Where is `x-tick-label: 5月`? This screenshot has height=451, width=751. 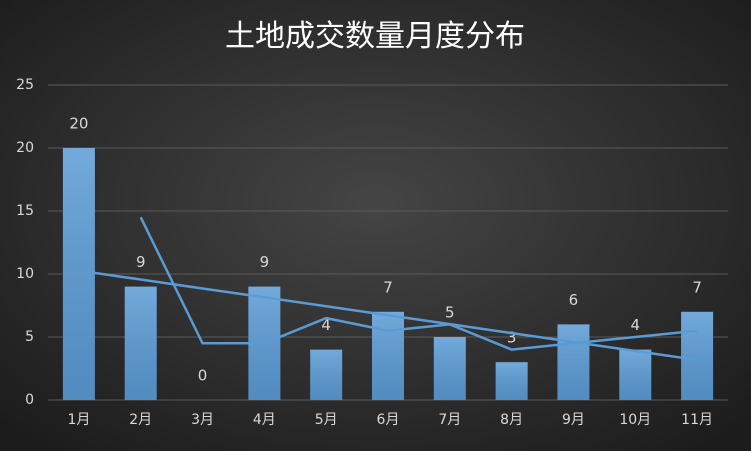
x-tick-label: 5月 is located at coordinates (326, 420).